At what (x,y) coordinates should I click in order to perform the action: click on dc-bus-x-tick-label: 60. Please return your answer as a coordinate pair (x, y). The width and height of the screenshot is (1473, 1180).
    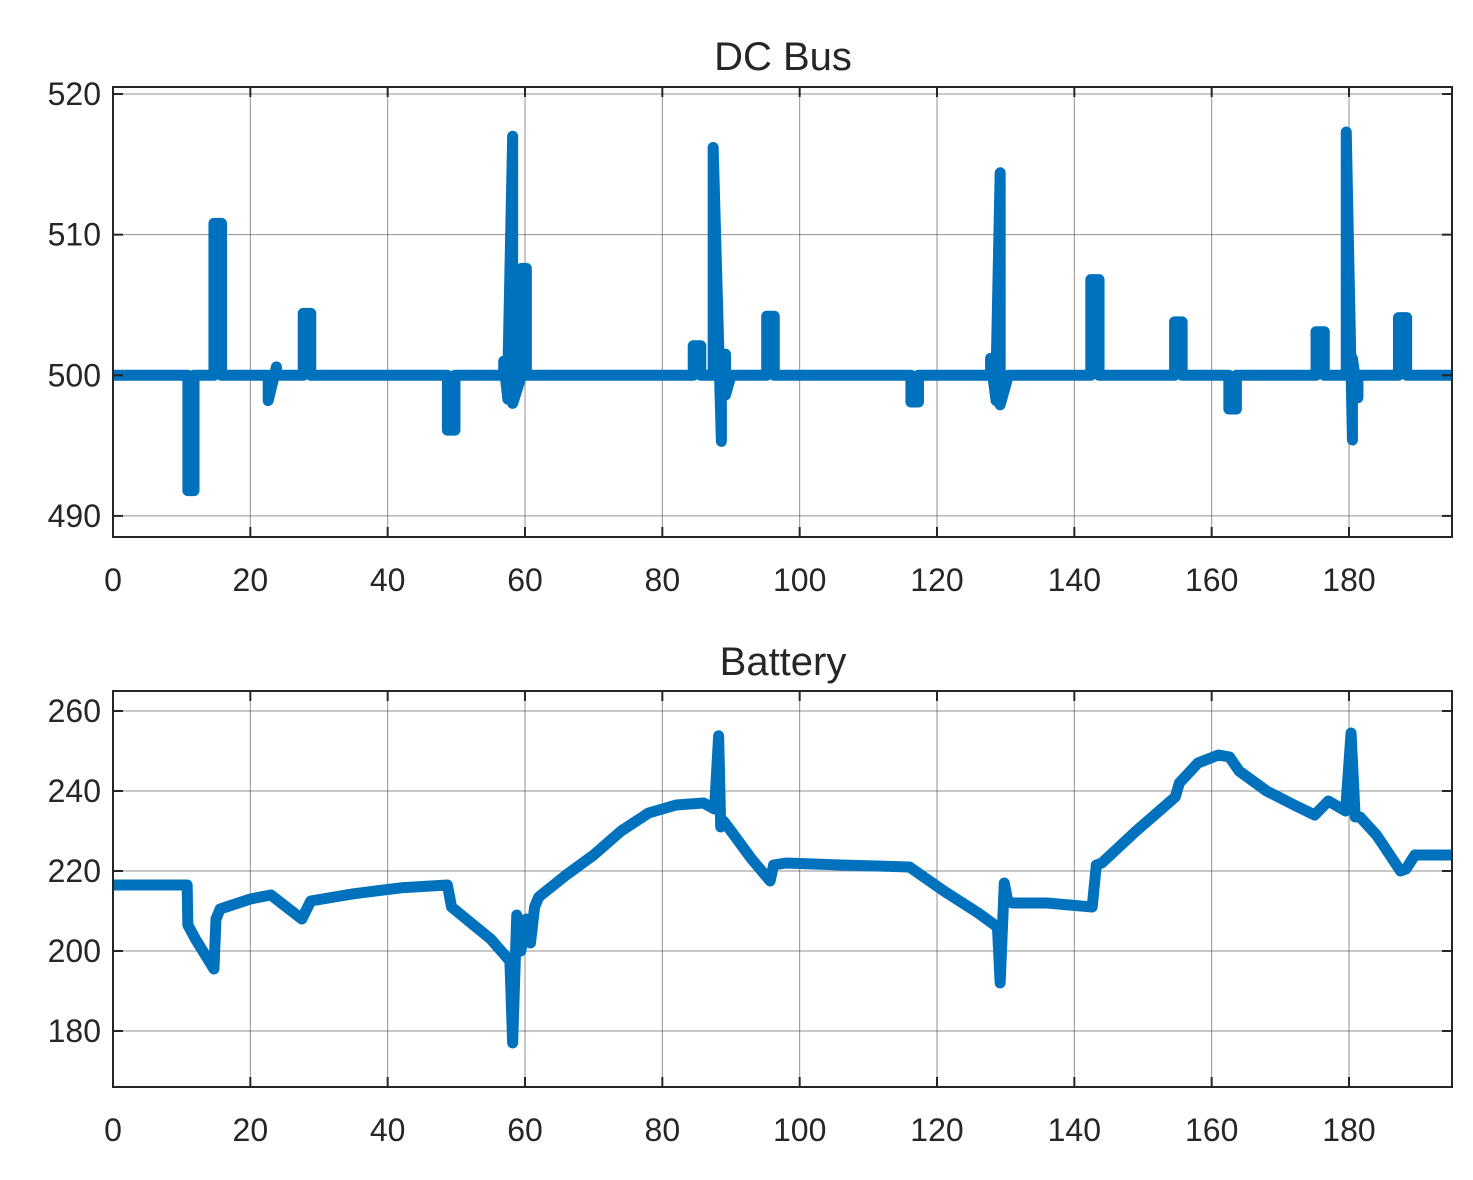
    Looking at the image, I should click on (525, 580).